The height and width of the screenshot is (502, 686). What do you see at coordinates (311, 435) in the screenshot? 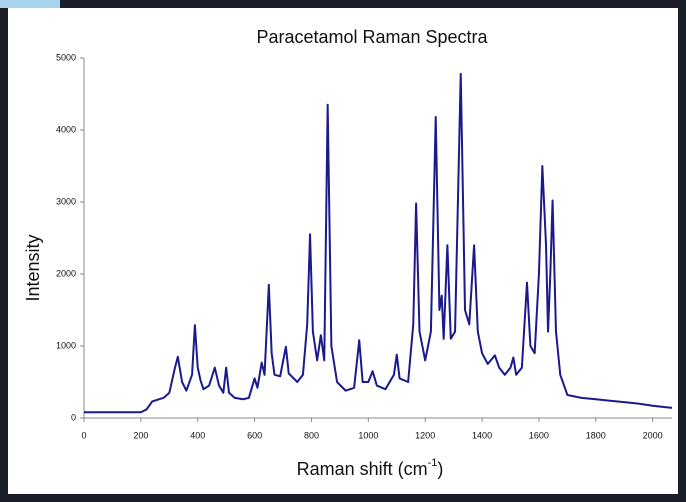
I see `x-tick-label: 800` at bounding box center [311, 435].